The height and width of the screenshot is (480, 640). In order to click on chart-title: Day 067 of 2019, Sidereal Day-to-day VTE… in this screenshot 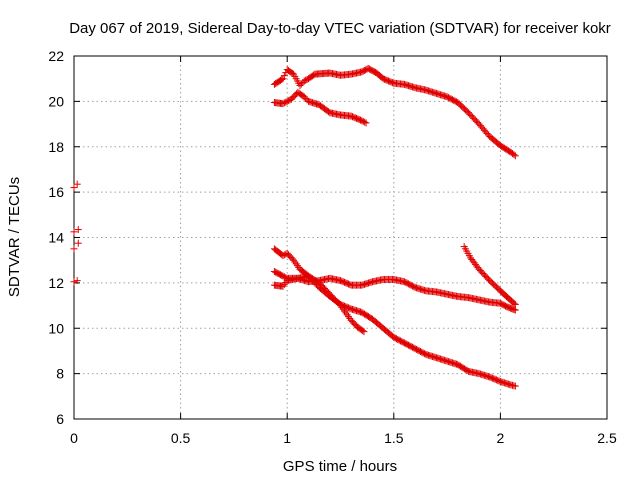, I will do `click(340, 28)`.